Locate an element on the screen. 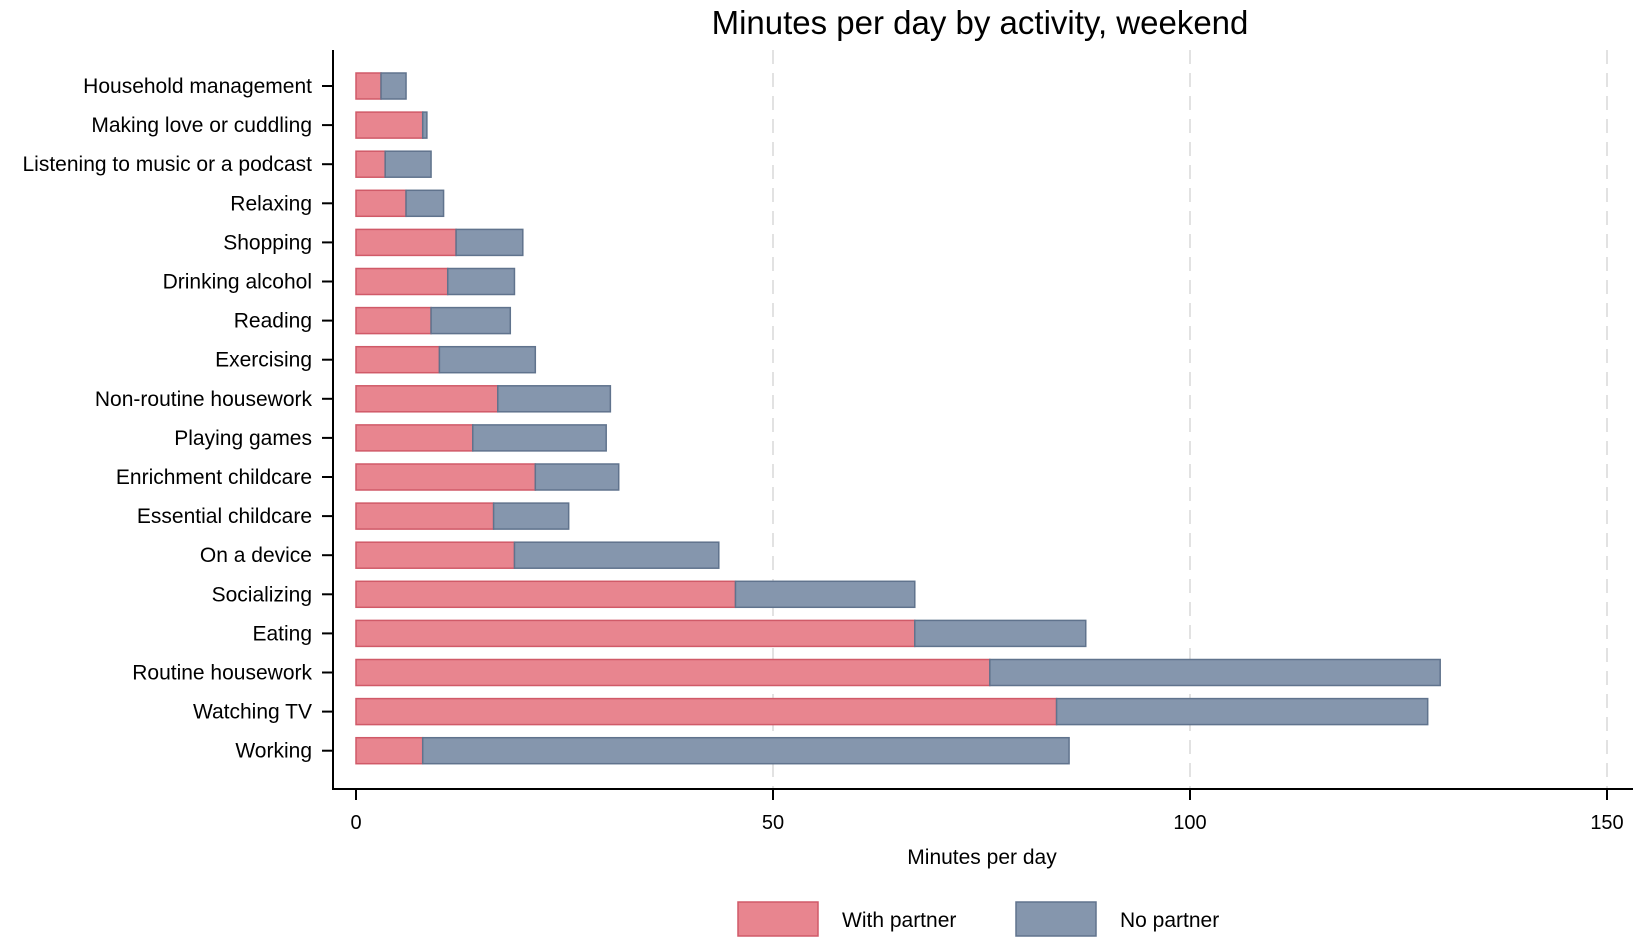 The image size is (1637, 942). category-label-listening-to-music-or-a-podcast: Listening to music or a podcast is located at coordinates (168, 164).